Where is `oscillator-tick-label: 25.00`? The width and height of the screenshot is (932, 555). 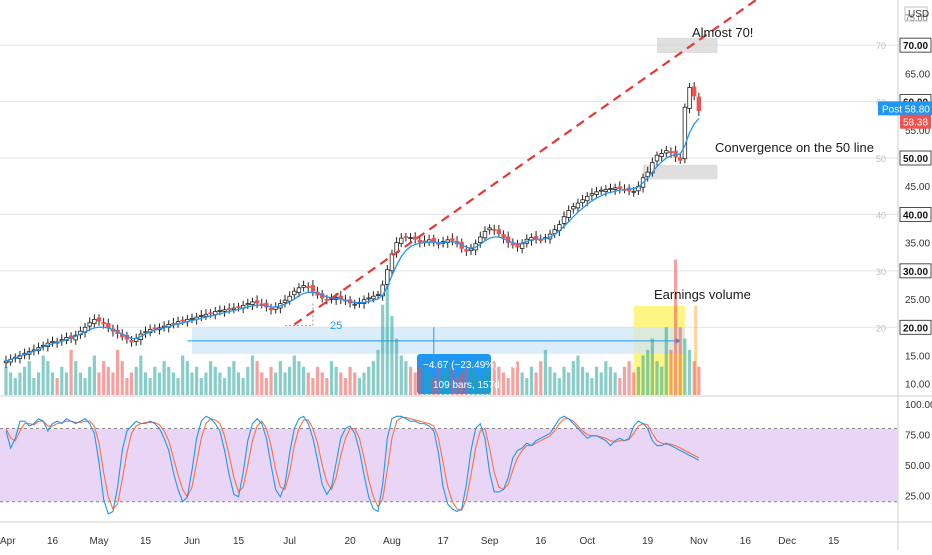
oscillator-tick-label: 25.00 is located at coordinates (917, 497).